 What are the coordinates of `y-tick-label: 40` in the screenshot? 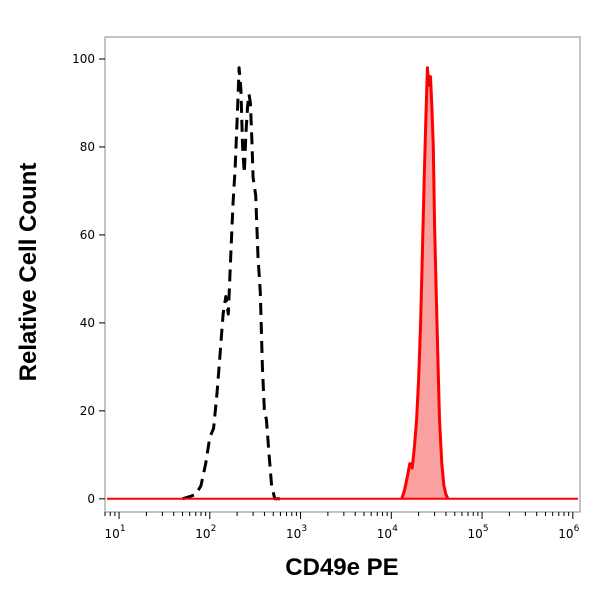 It's located at (87, 323).